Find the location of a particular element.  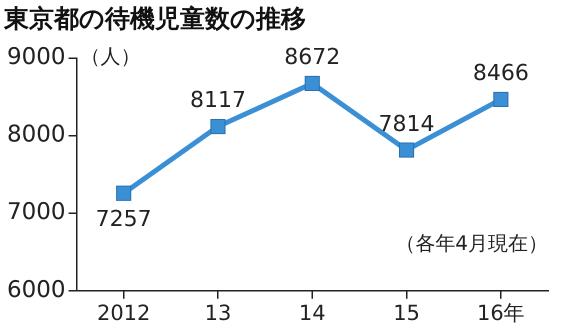

data-label: 7814 is located at coordinates (406, 124).